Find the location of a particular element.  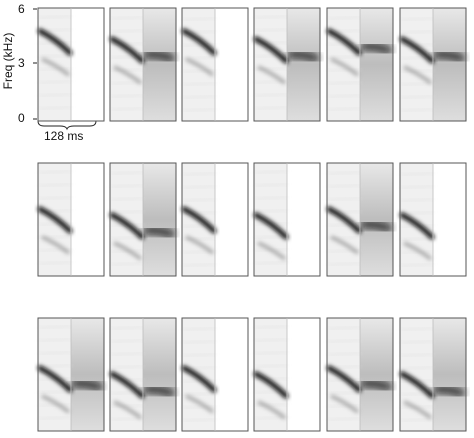

spectrogram-panel-r3c2 is located at coordinates (143, 374).